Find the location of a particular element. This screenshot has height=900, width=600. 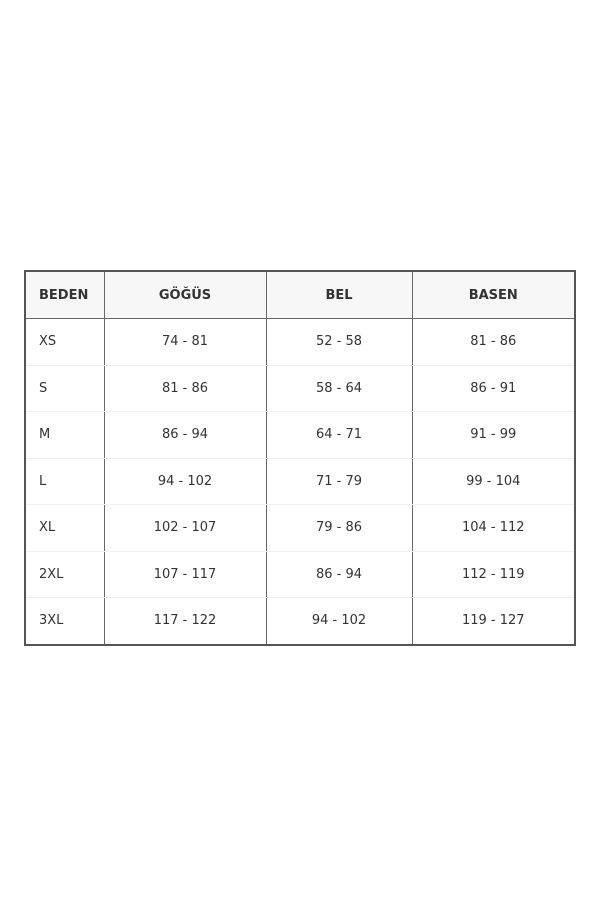

cell-hip: 112 - 119 is located at coordinates (493, 574).